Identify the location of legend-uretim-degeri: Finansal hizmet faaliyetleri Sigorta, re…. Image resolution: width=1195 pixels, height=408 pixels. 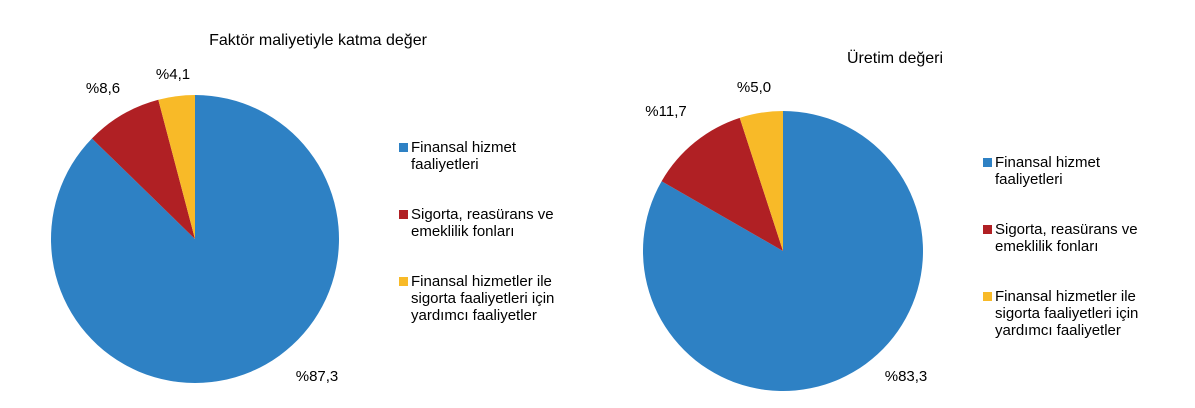
(1068, 246).